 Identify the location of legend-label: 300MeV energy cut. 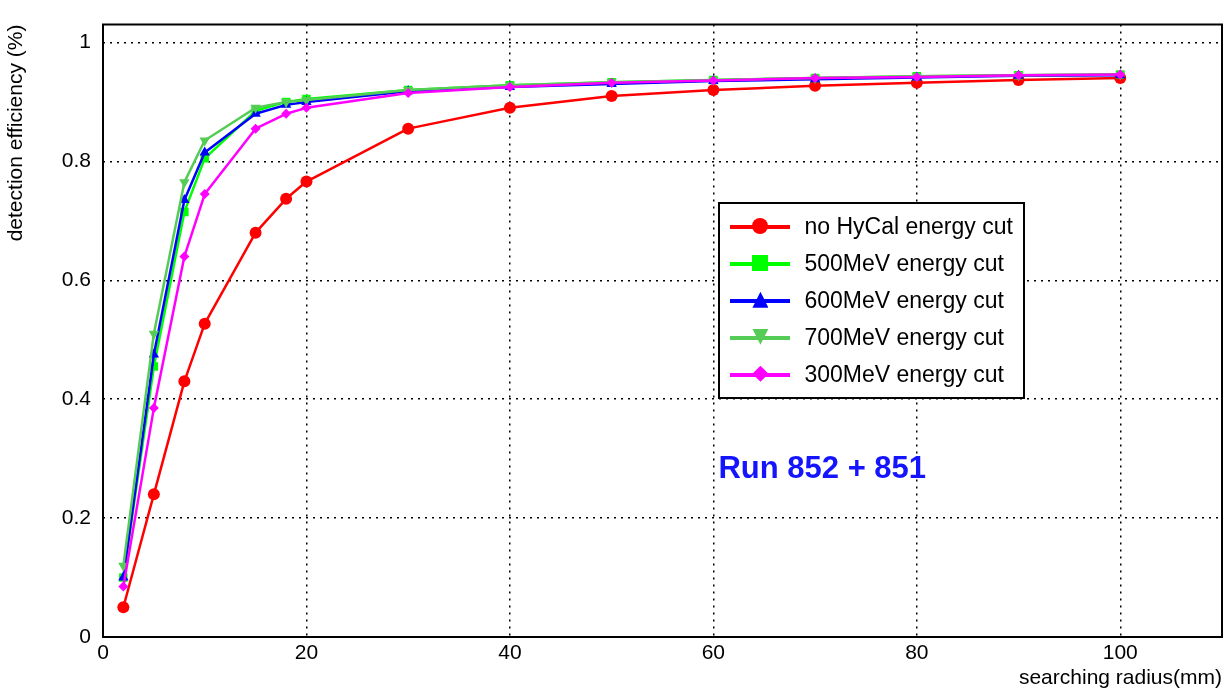
(904, 375).